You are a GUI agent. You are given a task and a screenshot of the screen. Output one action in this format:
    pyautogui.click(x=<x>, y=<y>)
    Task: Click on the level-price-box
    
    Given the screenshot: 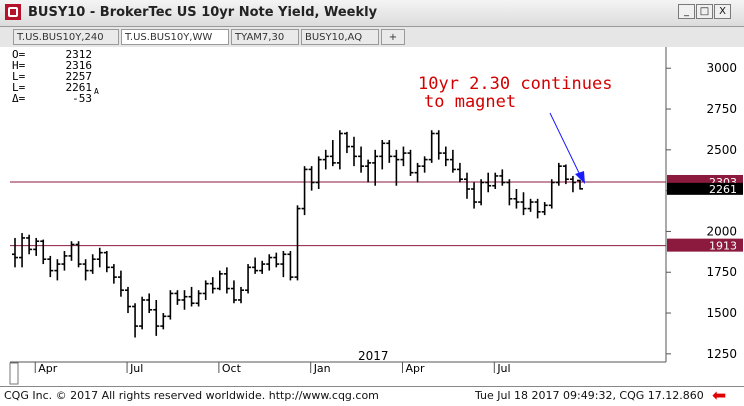 What is the action you would take?
    pyautogui.click(x=705, y=245)
    